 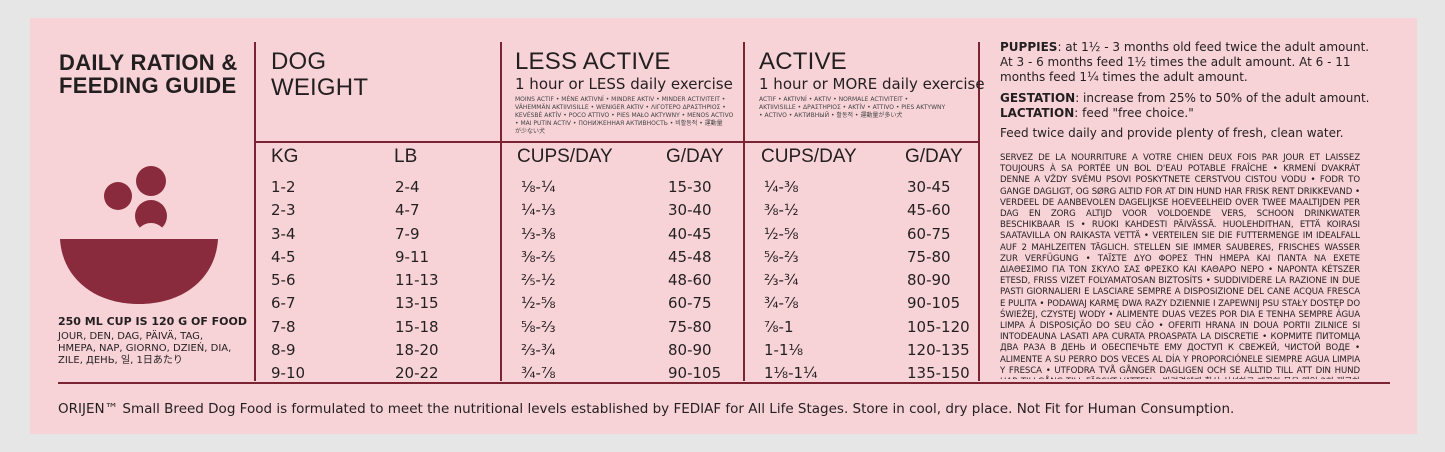 I want to click on table-cell: 1⅛-1¼, so click(x=791, y=373).